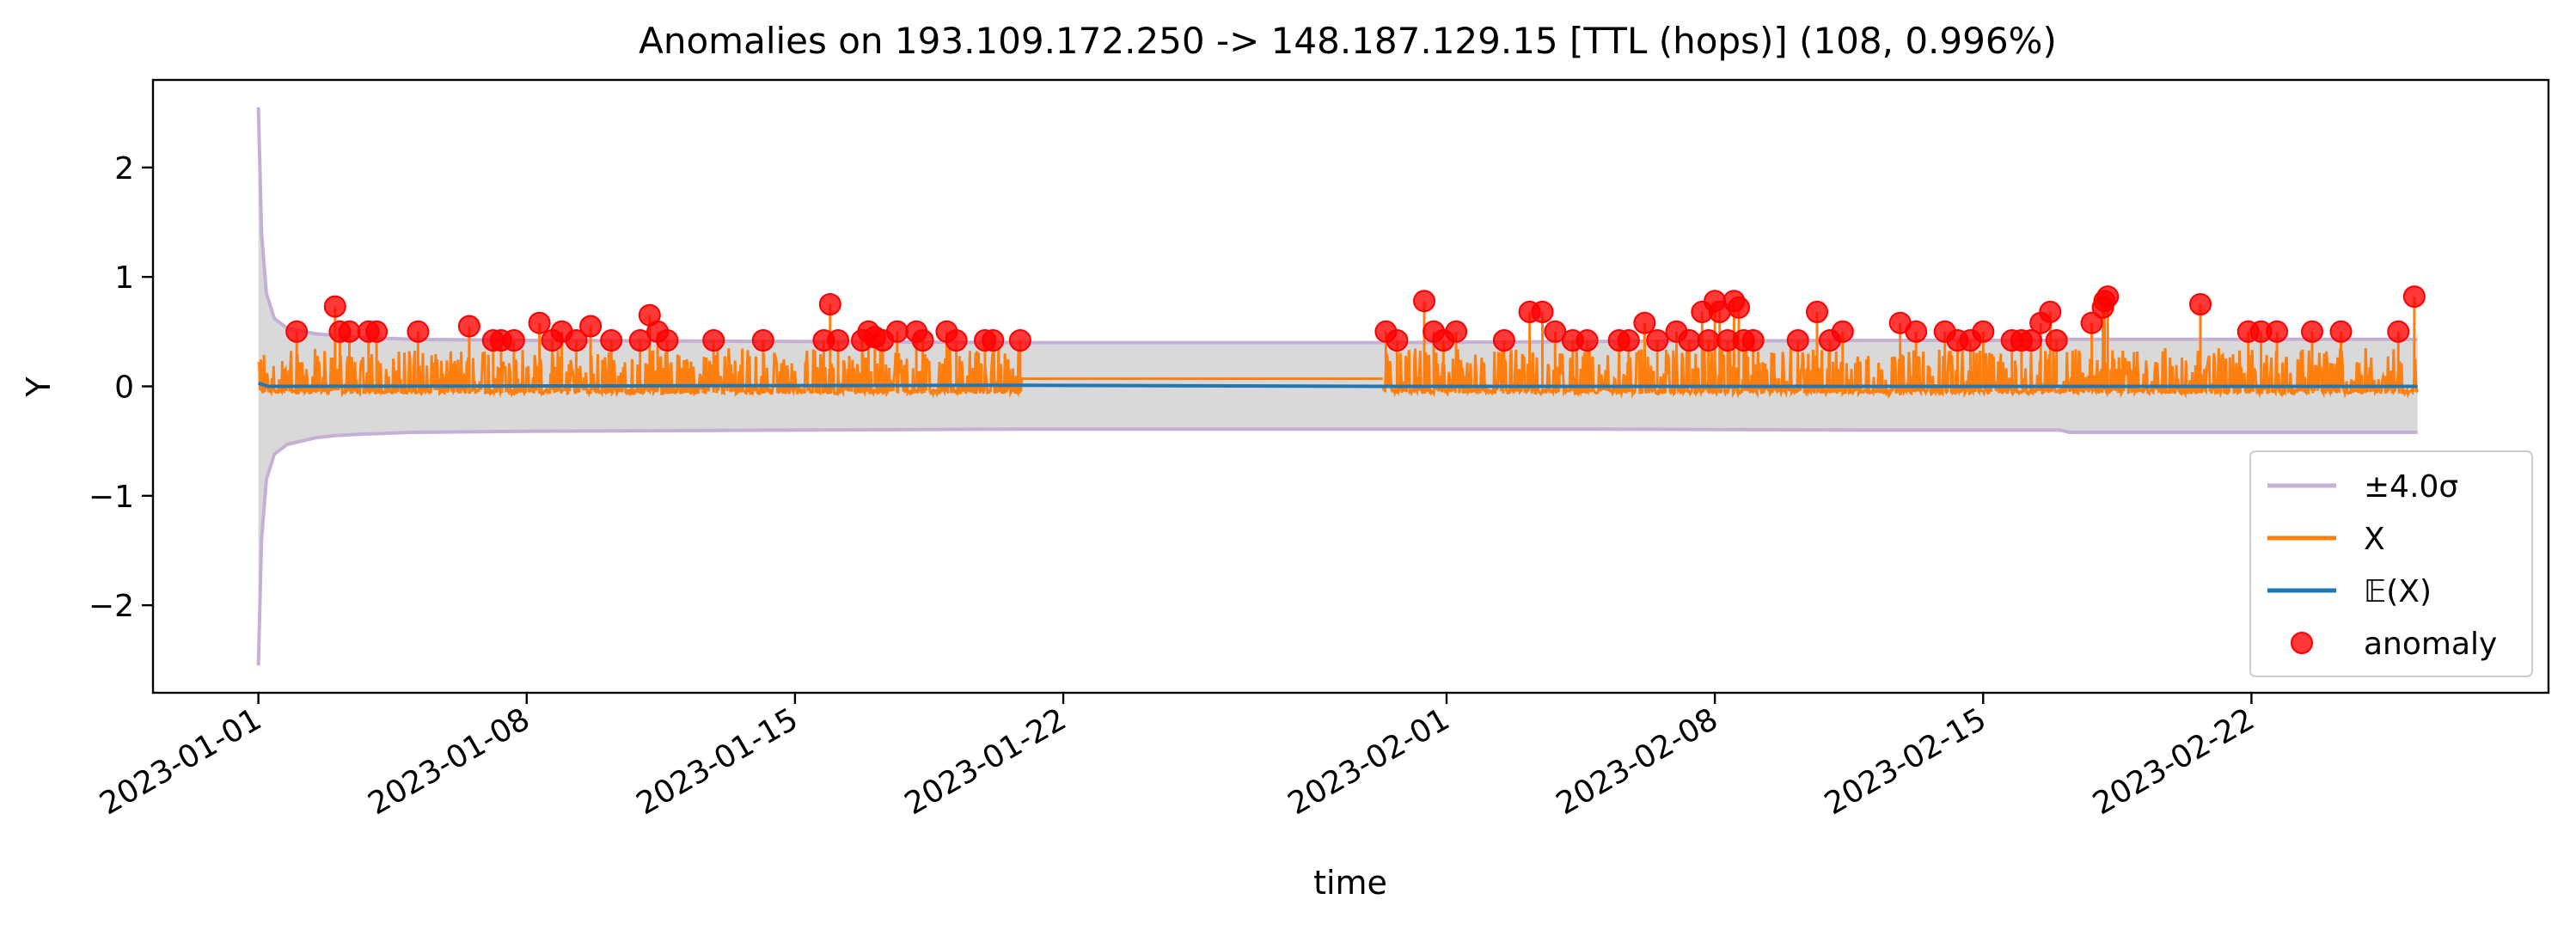  Describe the element at coordinates (986, 761) in the screenshot. I see `x-tick-label: 2023-01-22` at that location.